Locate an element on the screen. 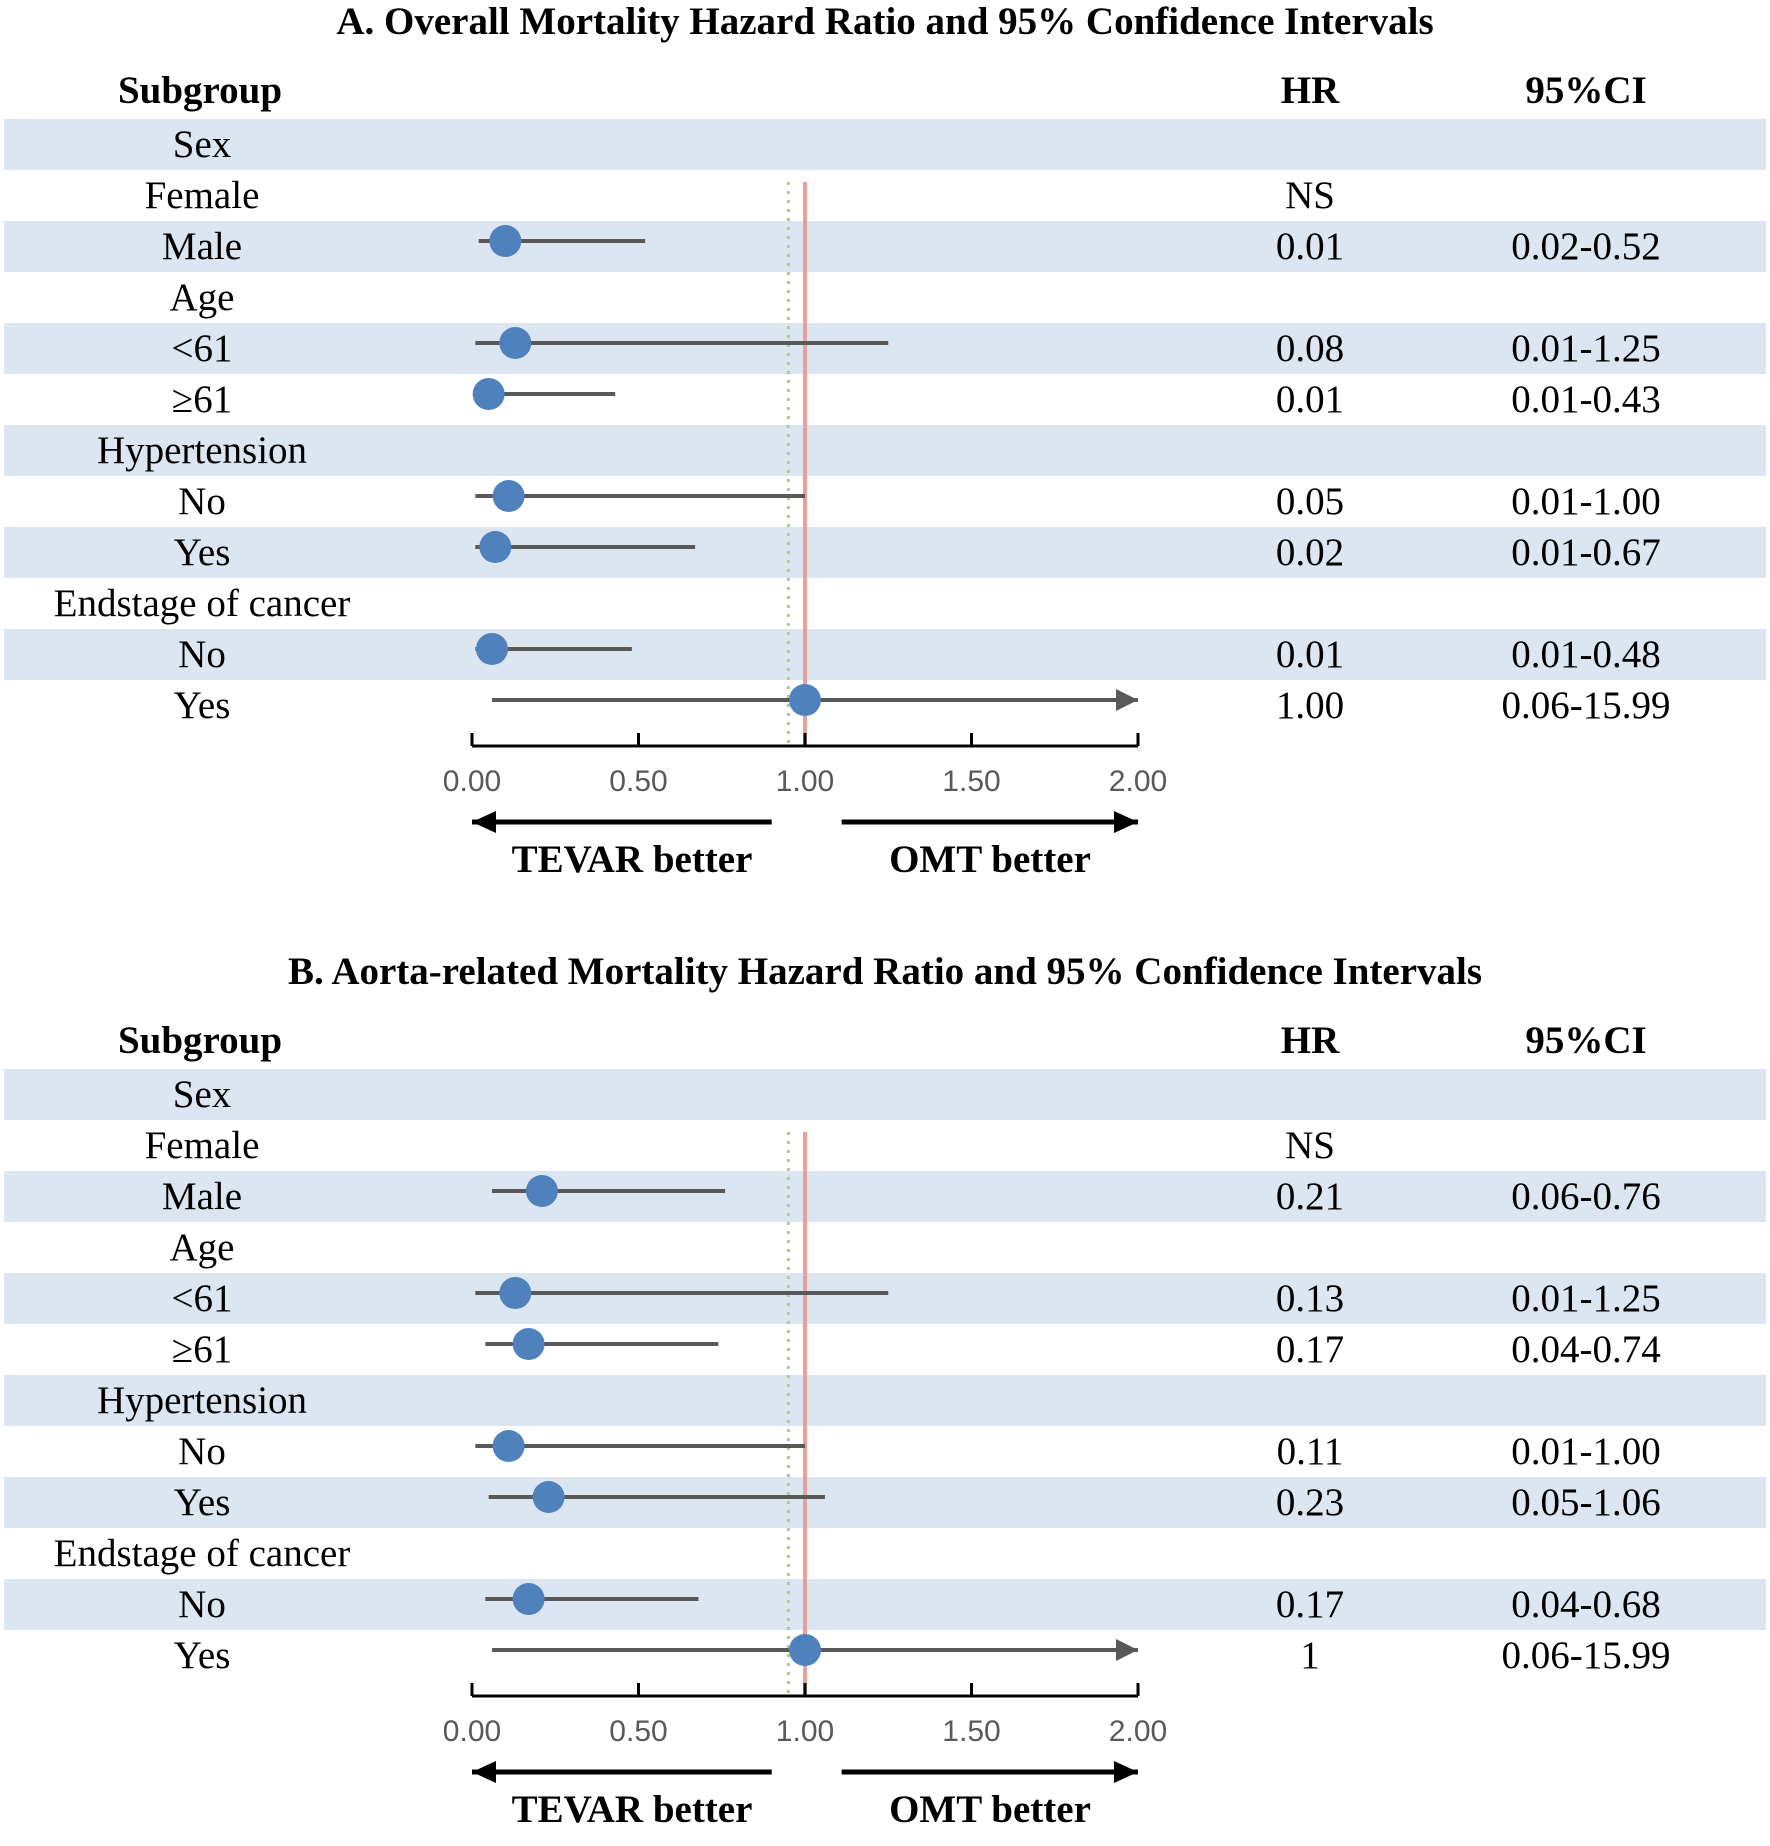  hr-value: 0.23 is located at coordinates (1310, 1502).